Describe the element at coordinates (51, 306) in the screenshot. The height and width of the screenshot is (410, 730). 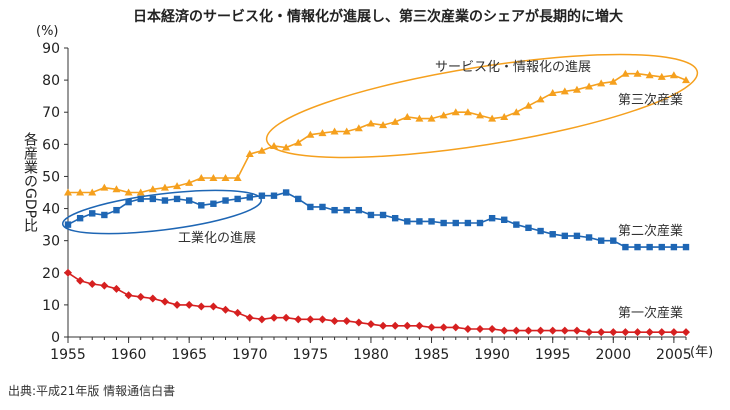
I see `y-tick-label: 10` at that location.